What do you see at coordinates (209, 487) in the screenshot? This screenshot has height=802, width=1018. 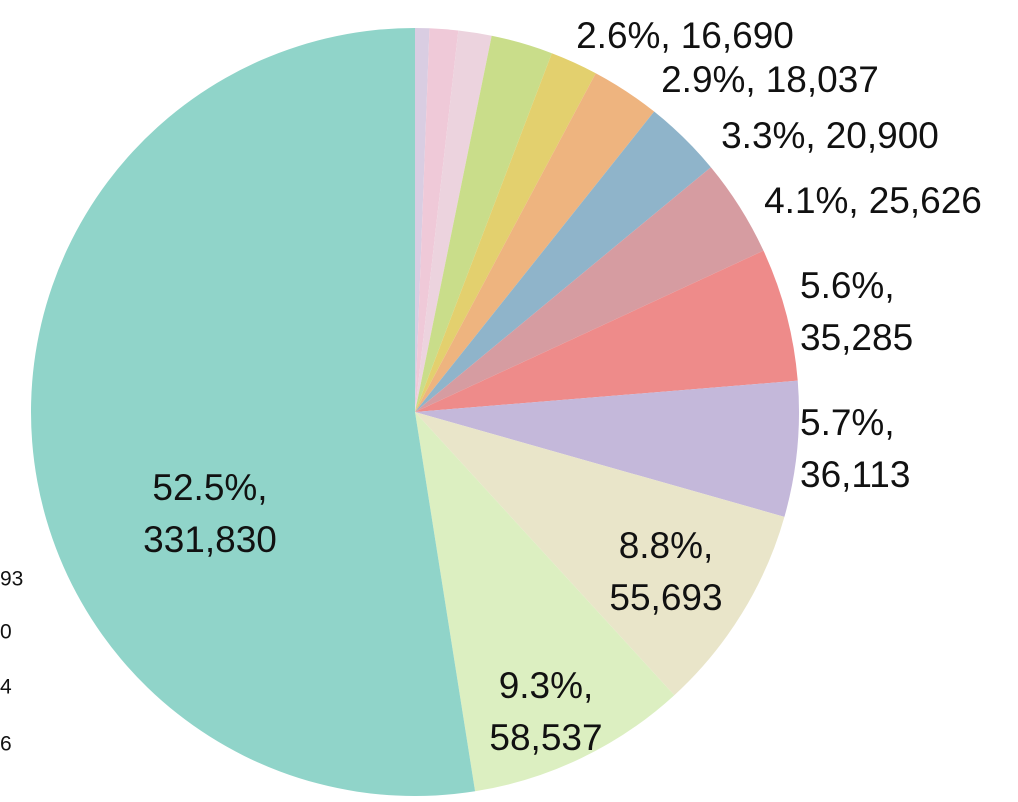 I see `value-label: 52.5%,` at bounding box center [209, 487].